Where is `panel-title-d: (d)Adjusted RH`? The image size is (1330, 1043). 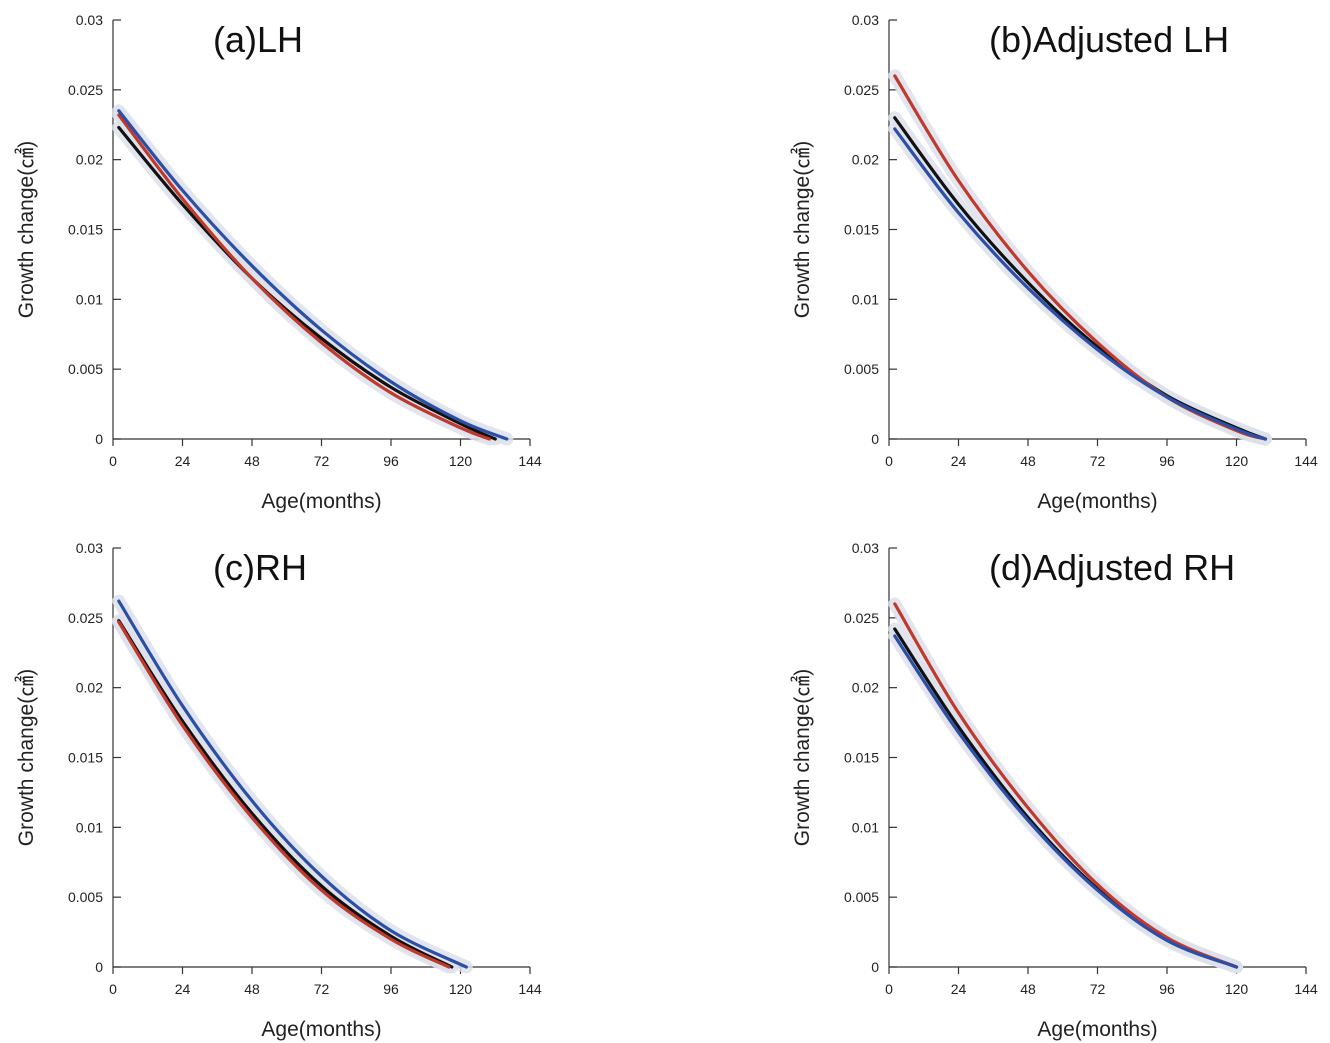 panel-title-d: (d)Adjusted RH is located at coordinates (1112, 567).